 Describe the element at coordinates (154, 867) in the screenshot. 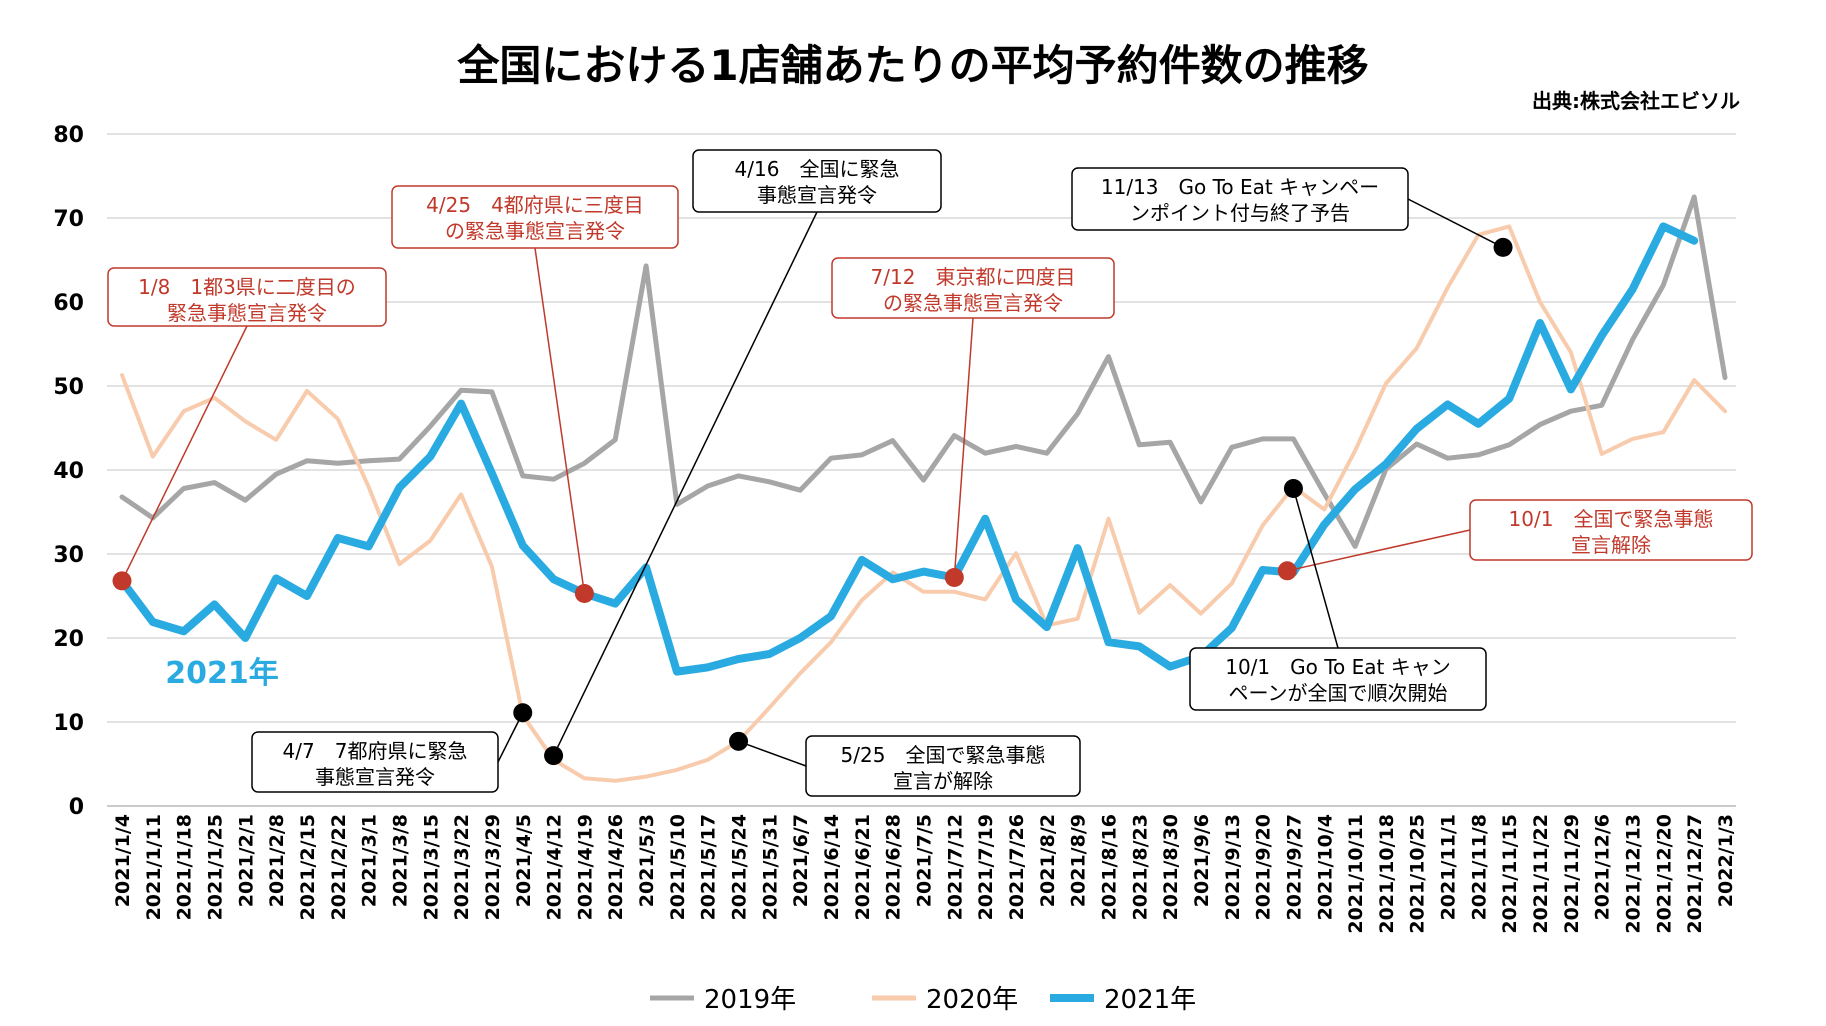

I see `x-tick-label: 2021/1/11` at that location.